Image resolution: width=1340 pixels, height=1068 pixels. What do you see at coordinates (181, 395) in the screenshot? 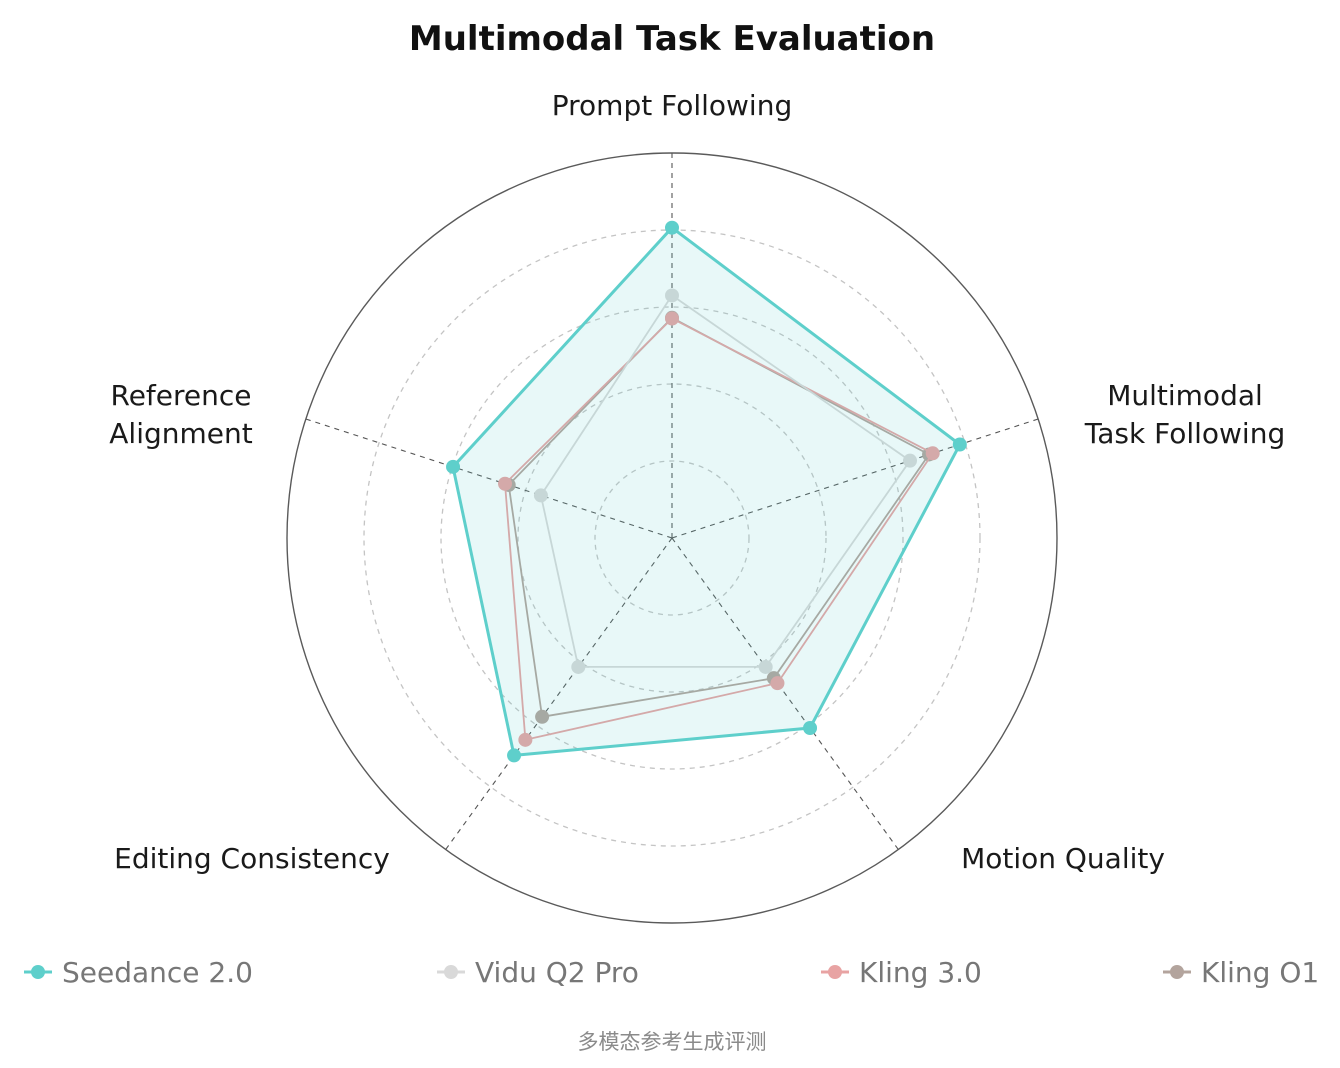
I see `axis-label-line: Reference` at bounding box center [181, 395].